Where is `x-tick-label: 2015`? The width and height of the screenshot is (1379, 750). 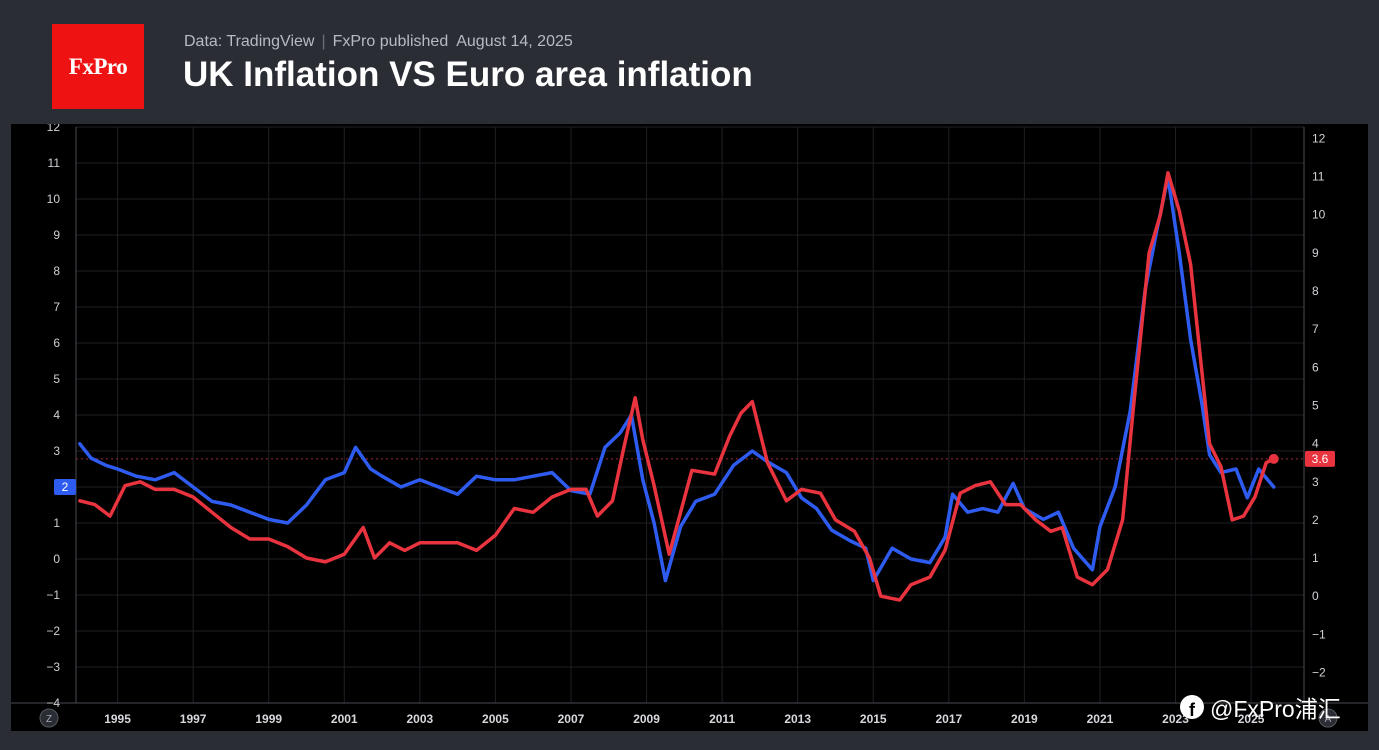 x-tick-label: 2015 is located at coordinates (873, 719).